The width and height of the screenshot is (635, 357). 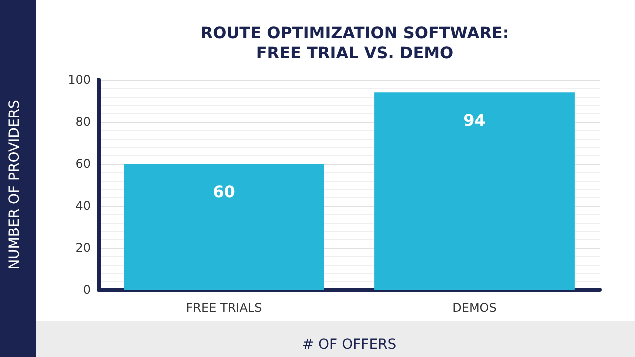 I want to click on chart-title: ROUTE OPTIMIZATION SOFTWARE: FREE TRIAL VS. DEMO, so click(x=355, y=43).